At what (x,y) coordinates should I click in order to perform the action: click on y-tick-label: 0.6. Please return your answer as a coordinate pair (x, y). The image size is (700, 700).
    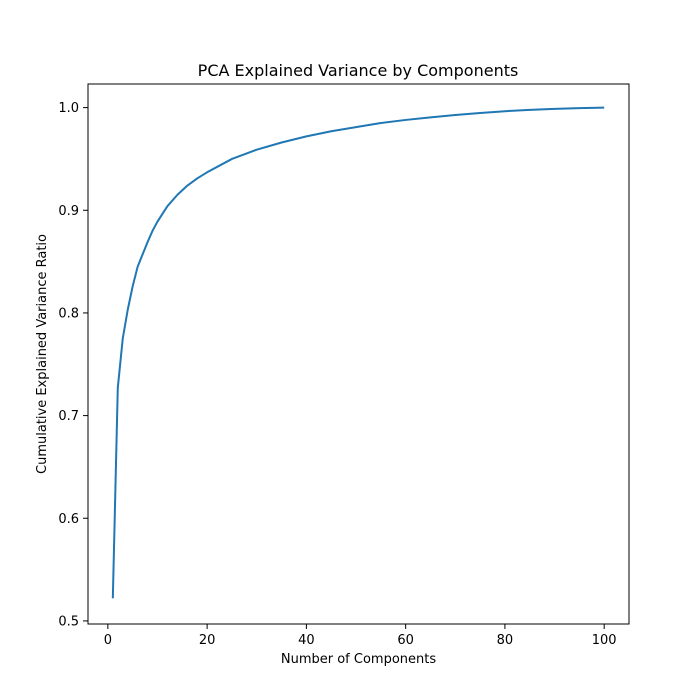
    Looking at the image, I should click on (68, 519).